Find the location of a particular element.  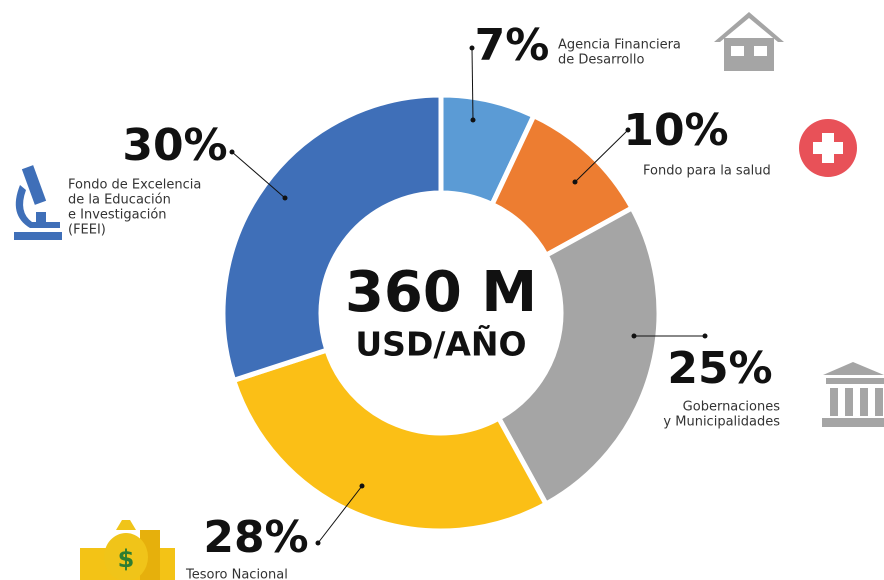

center-subtitle: USD/AÑO is located at coordinates (440, 344).